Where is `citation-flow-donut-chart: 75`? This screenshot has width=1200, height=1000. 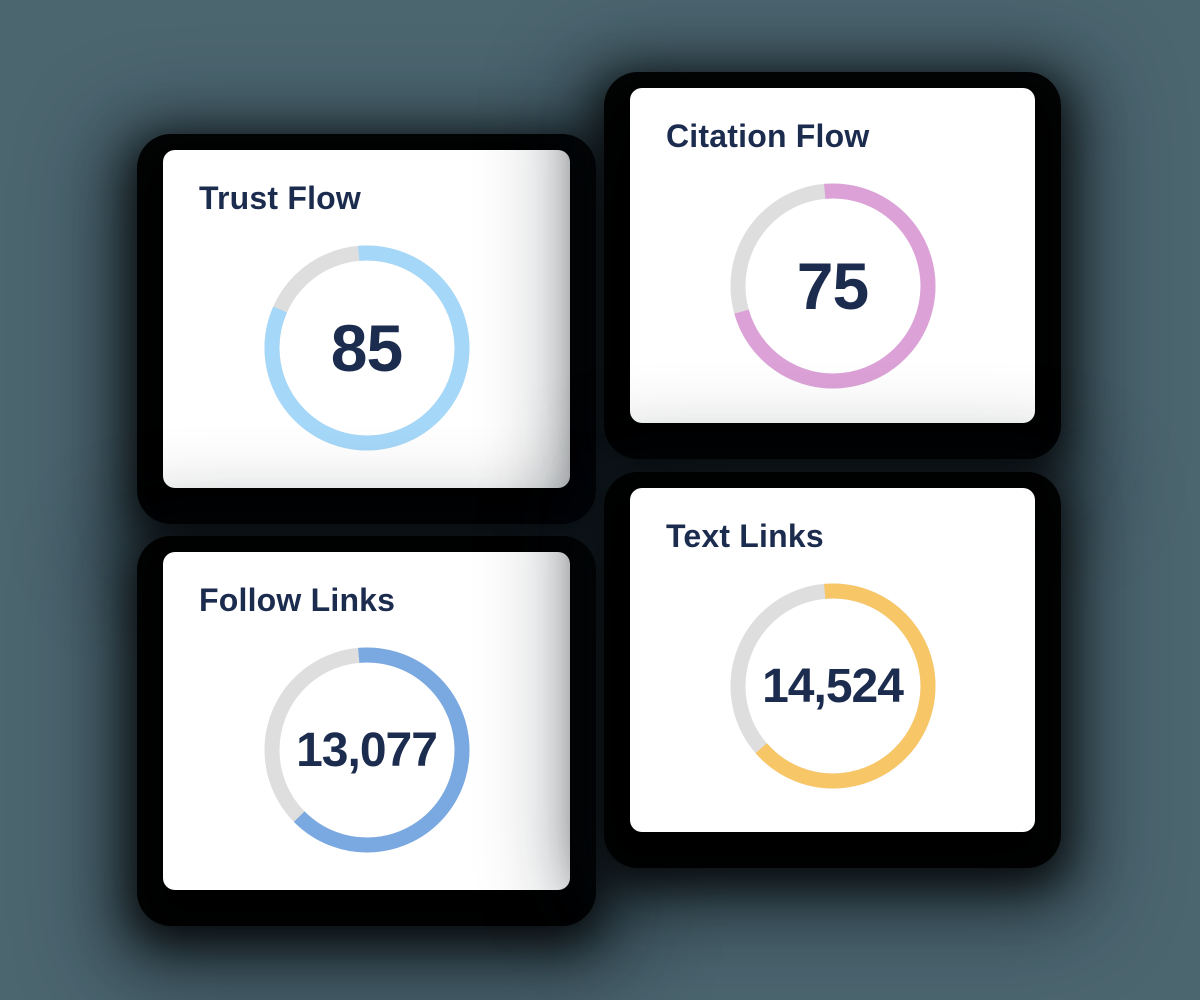 citation-flow-donut-chart: 75 is located at coordinates (833, 286).